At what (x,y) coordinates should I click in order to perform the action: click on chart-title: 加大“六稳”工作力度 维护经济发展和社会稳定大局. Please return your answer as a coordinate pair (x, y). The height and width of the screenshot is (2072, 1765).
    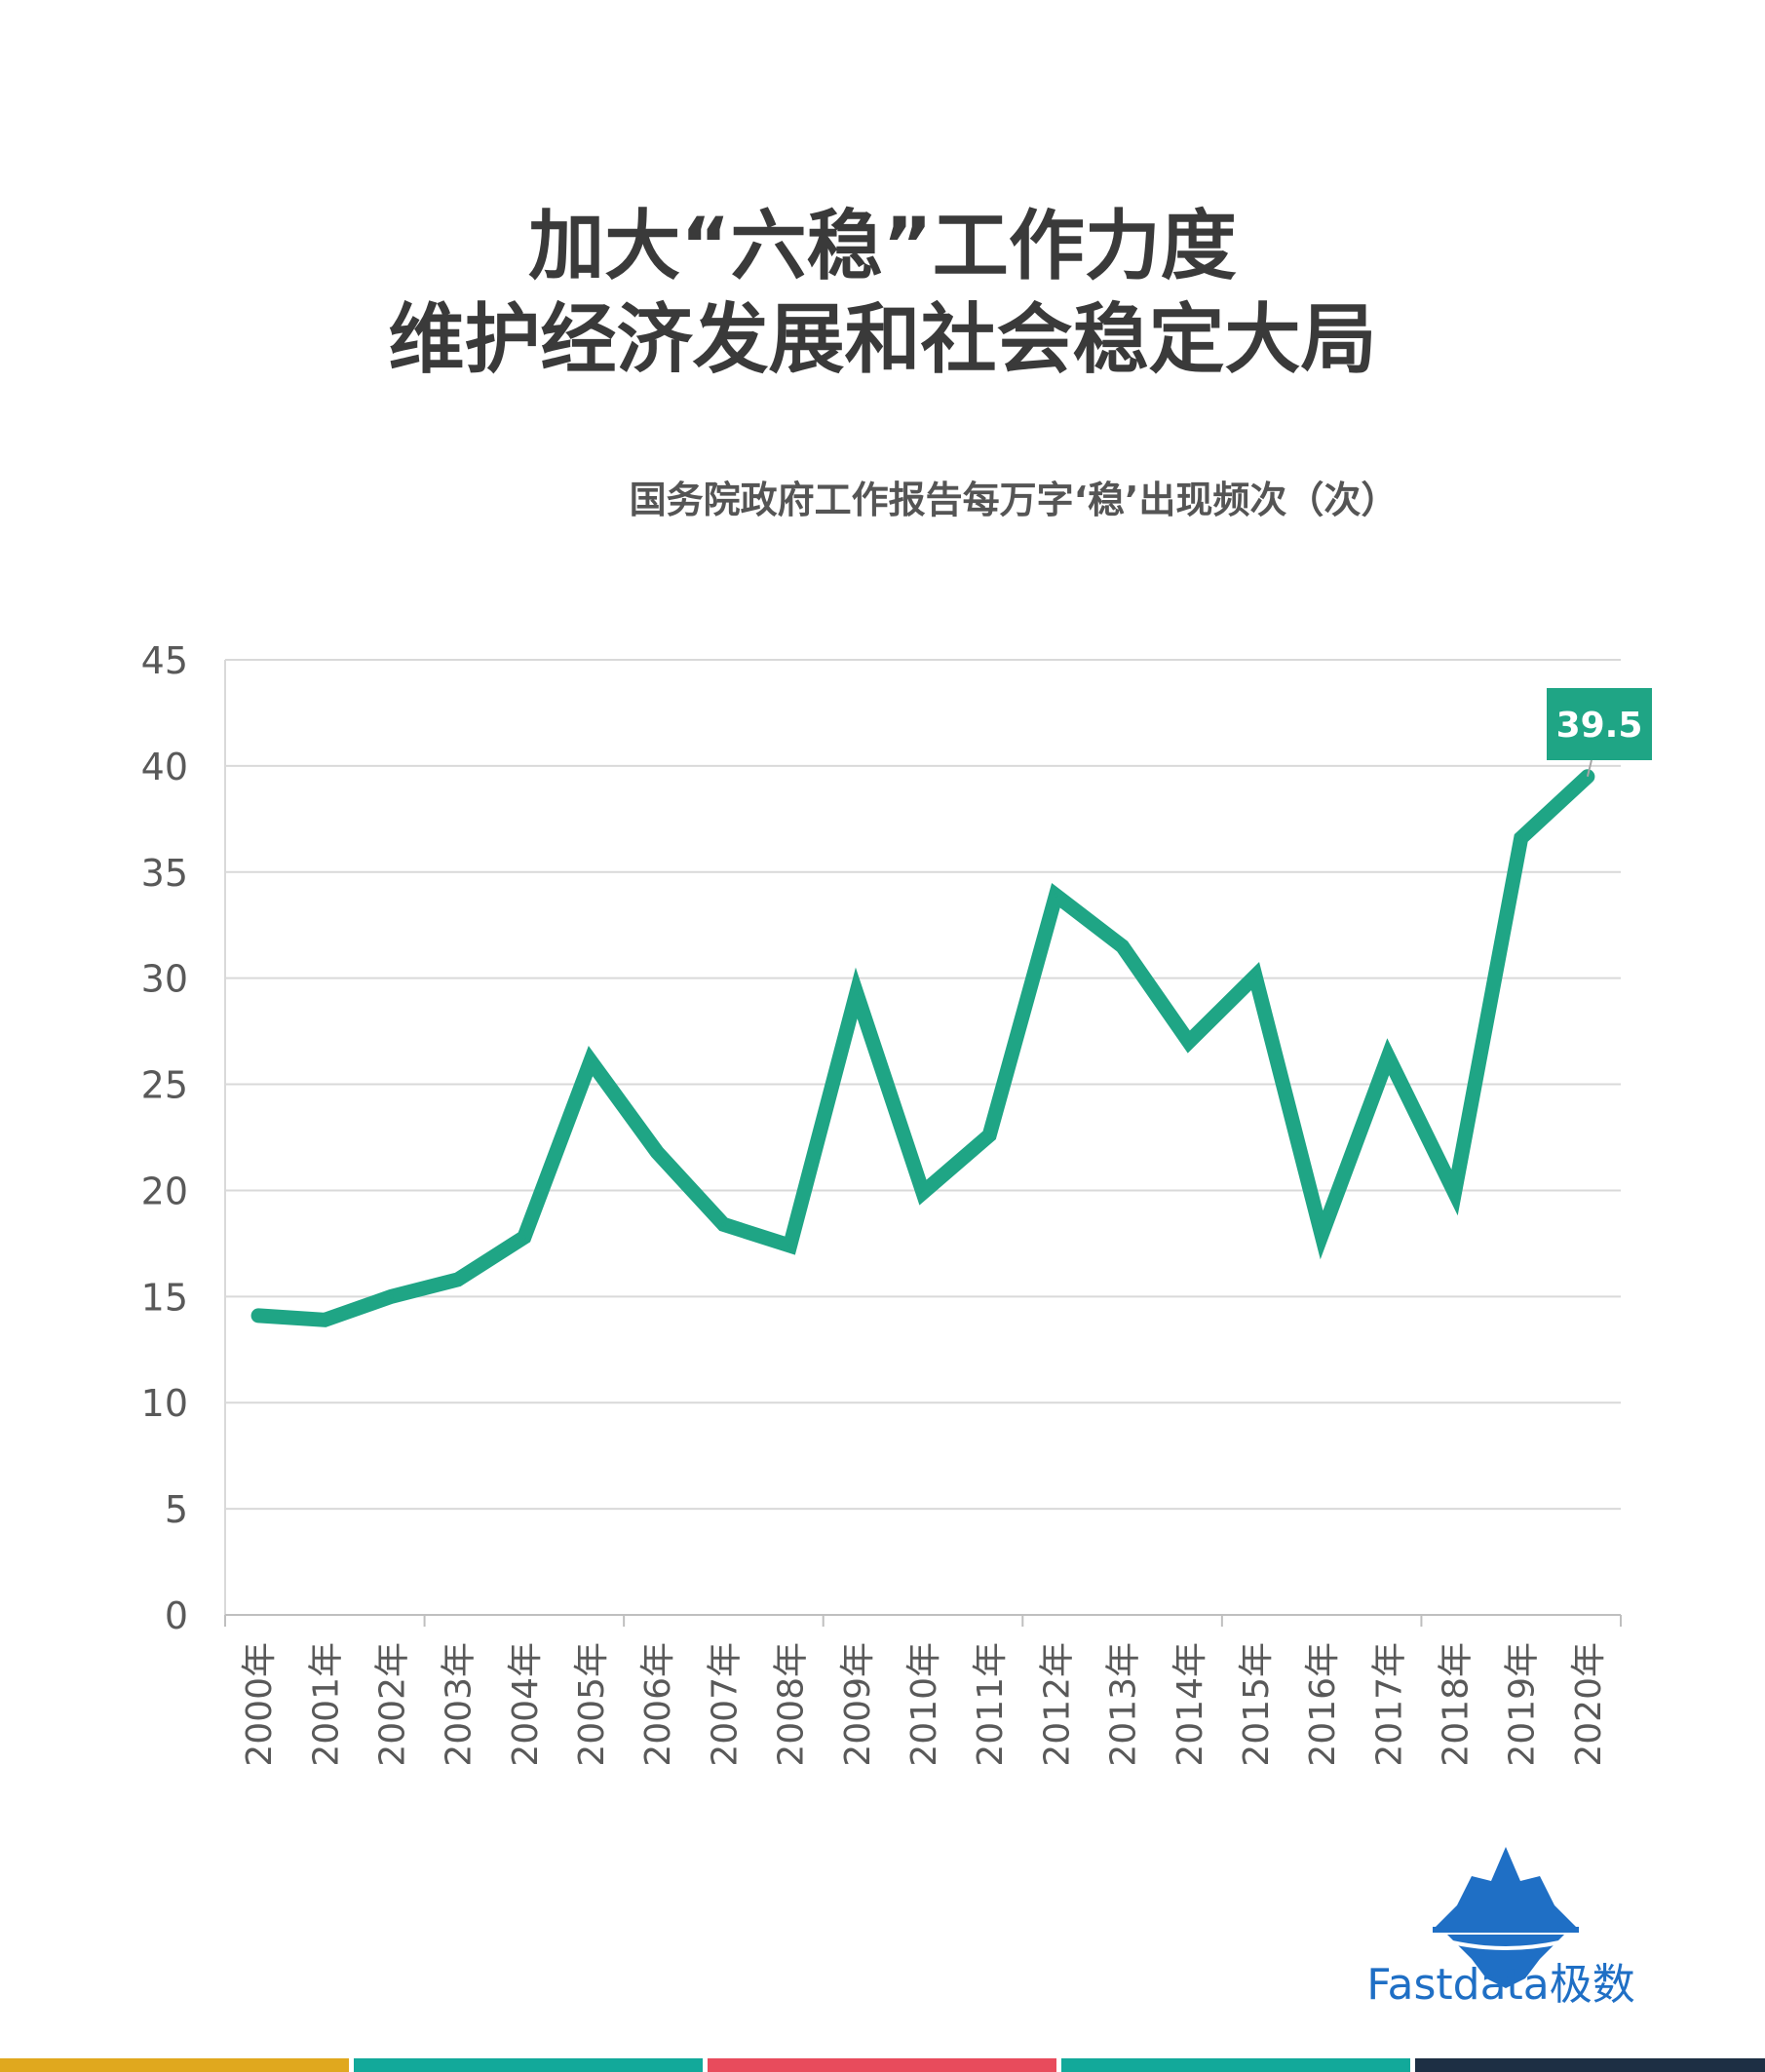
    Looking at the image, I should click on (882, 293).